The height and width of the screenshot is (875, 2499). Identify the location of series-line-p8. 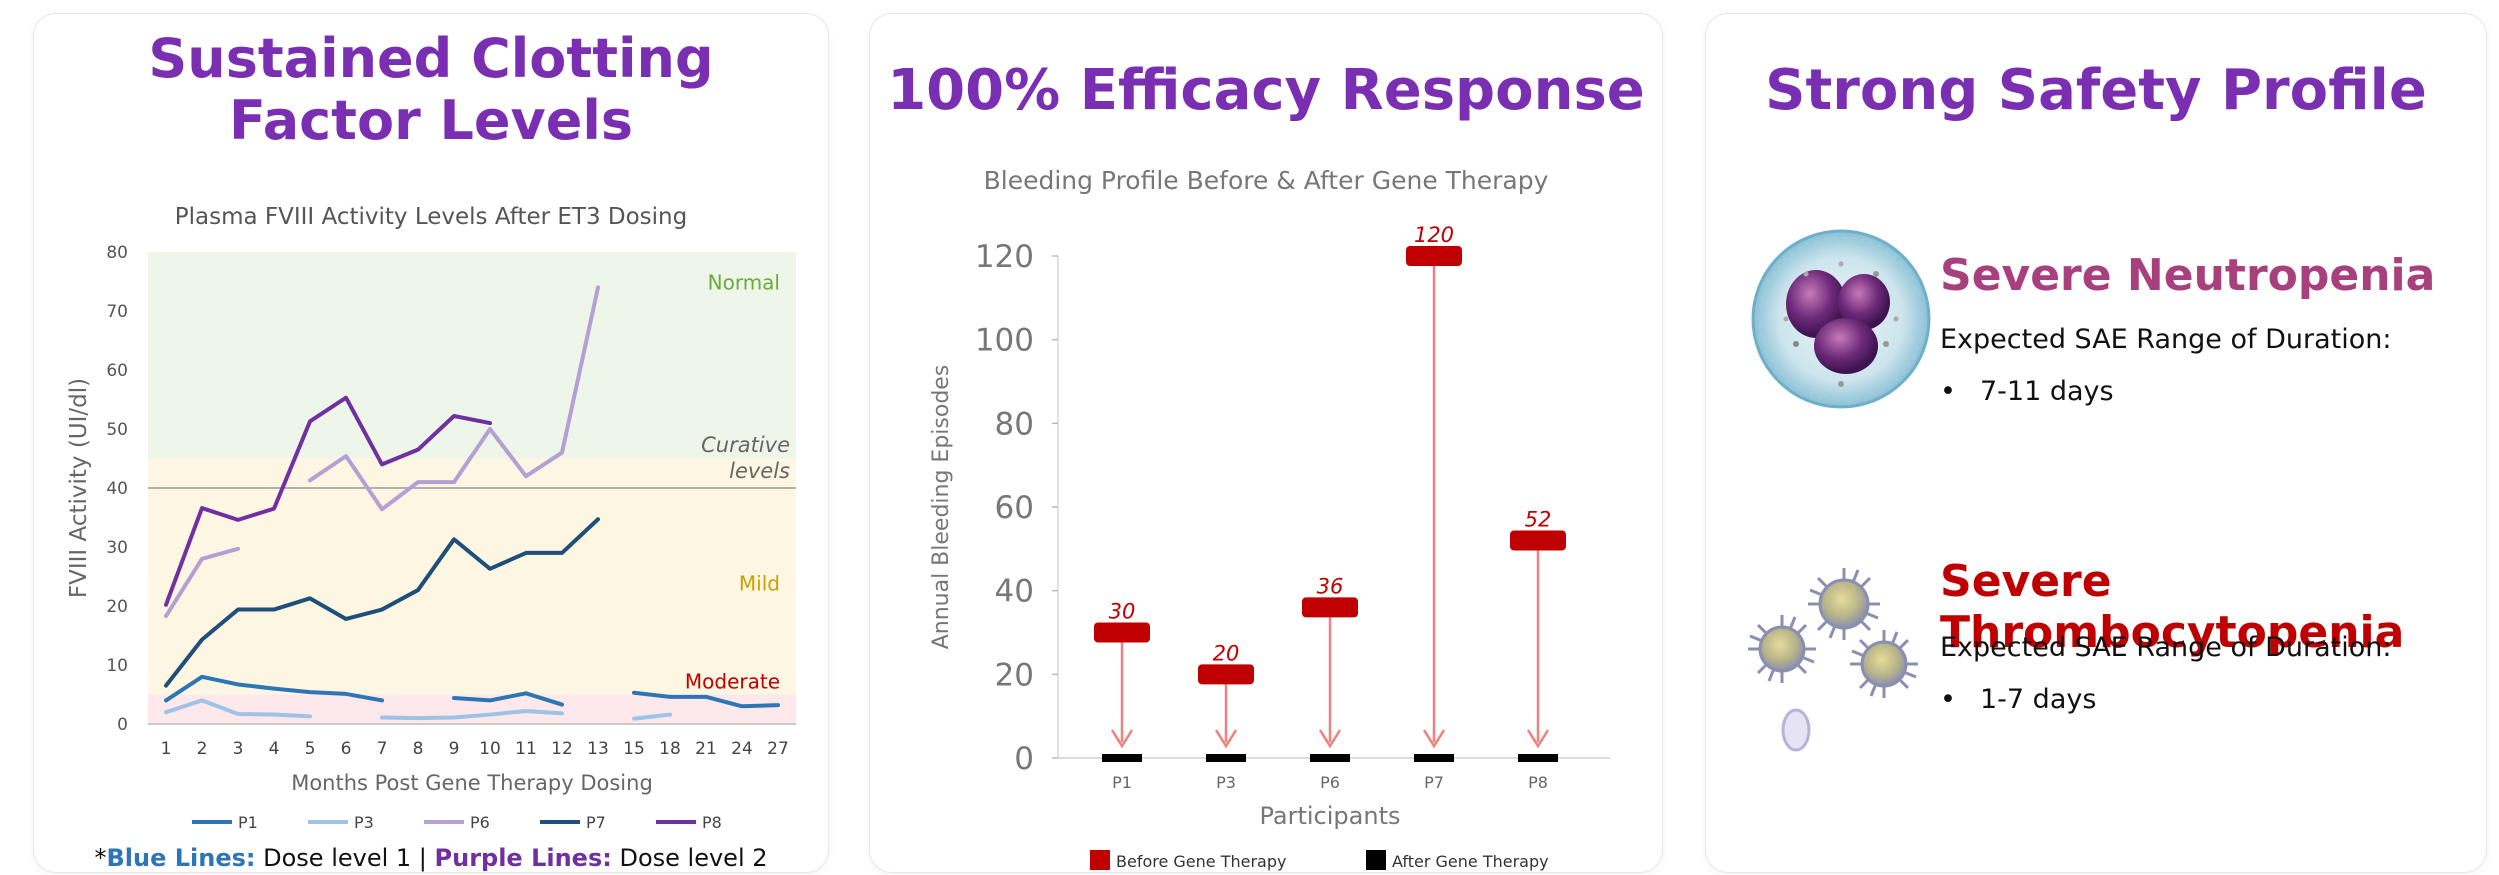
(328, 501).